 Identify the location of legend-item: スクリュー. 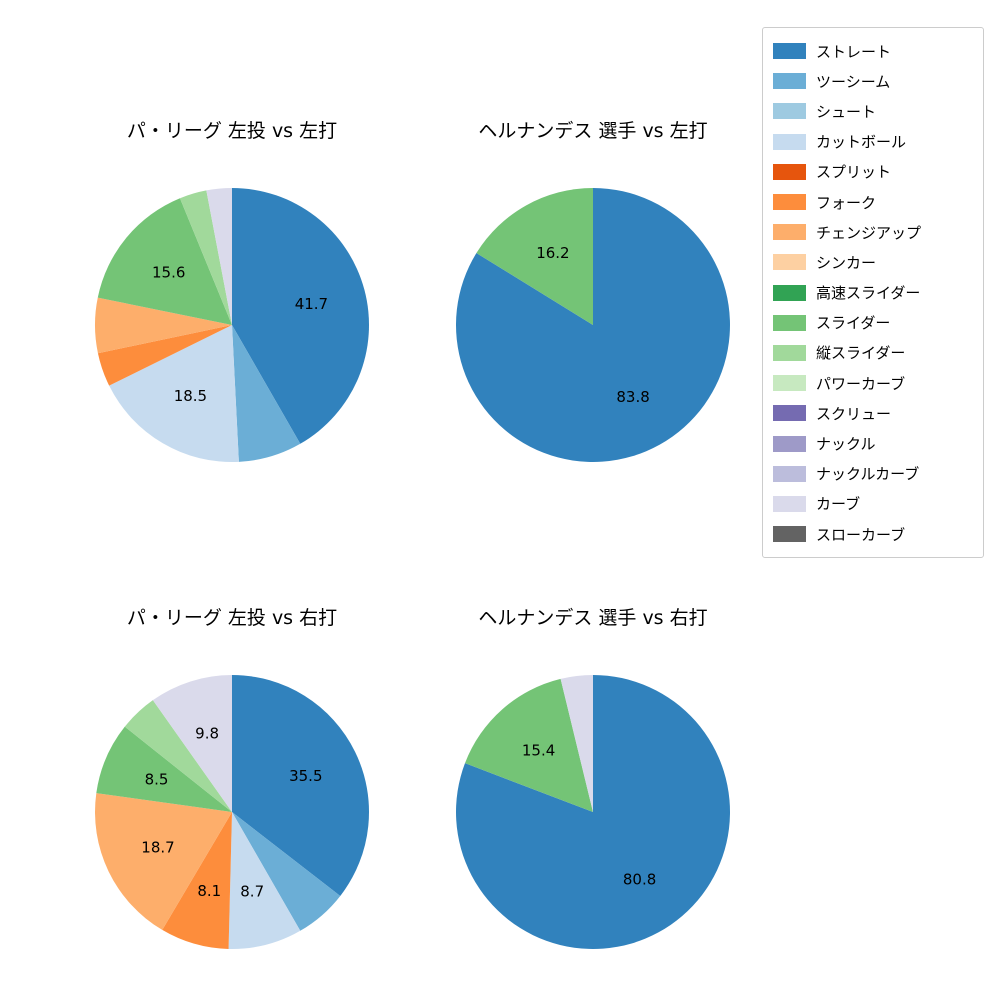
(873, 413).